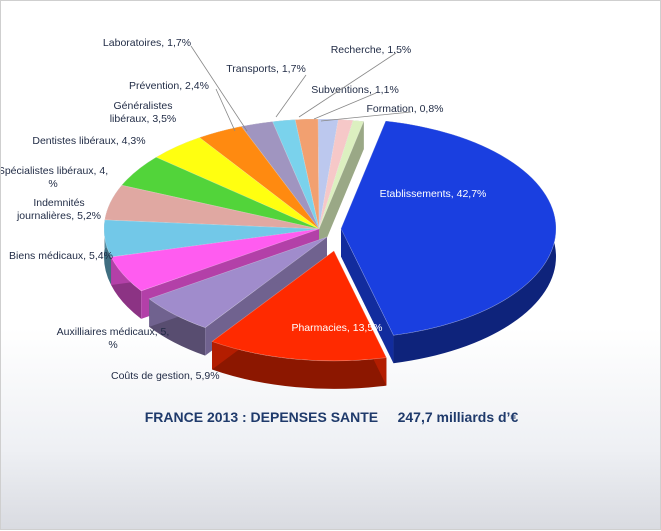  Describe the element at coordinates (143, 112) in the screenshot. I see `slice-label-9: Généralistes libéraux, 3,5%` at that location.